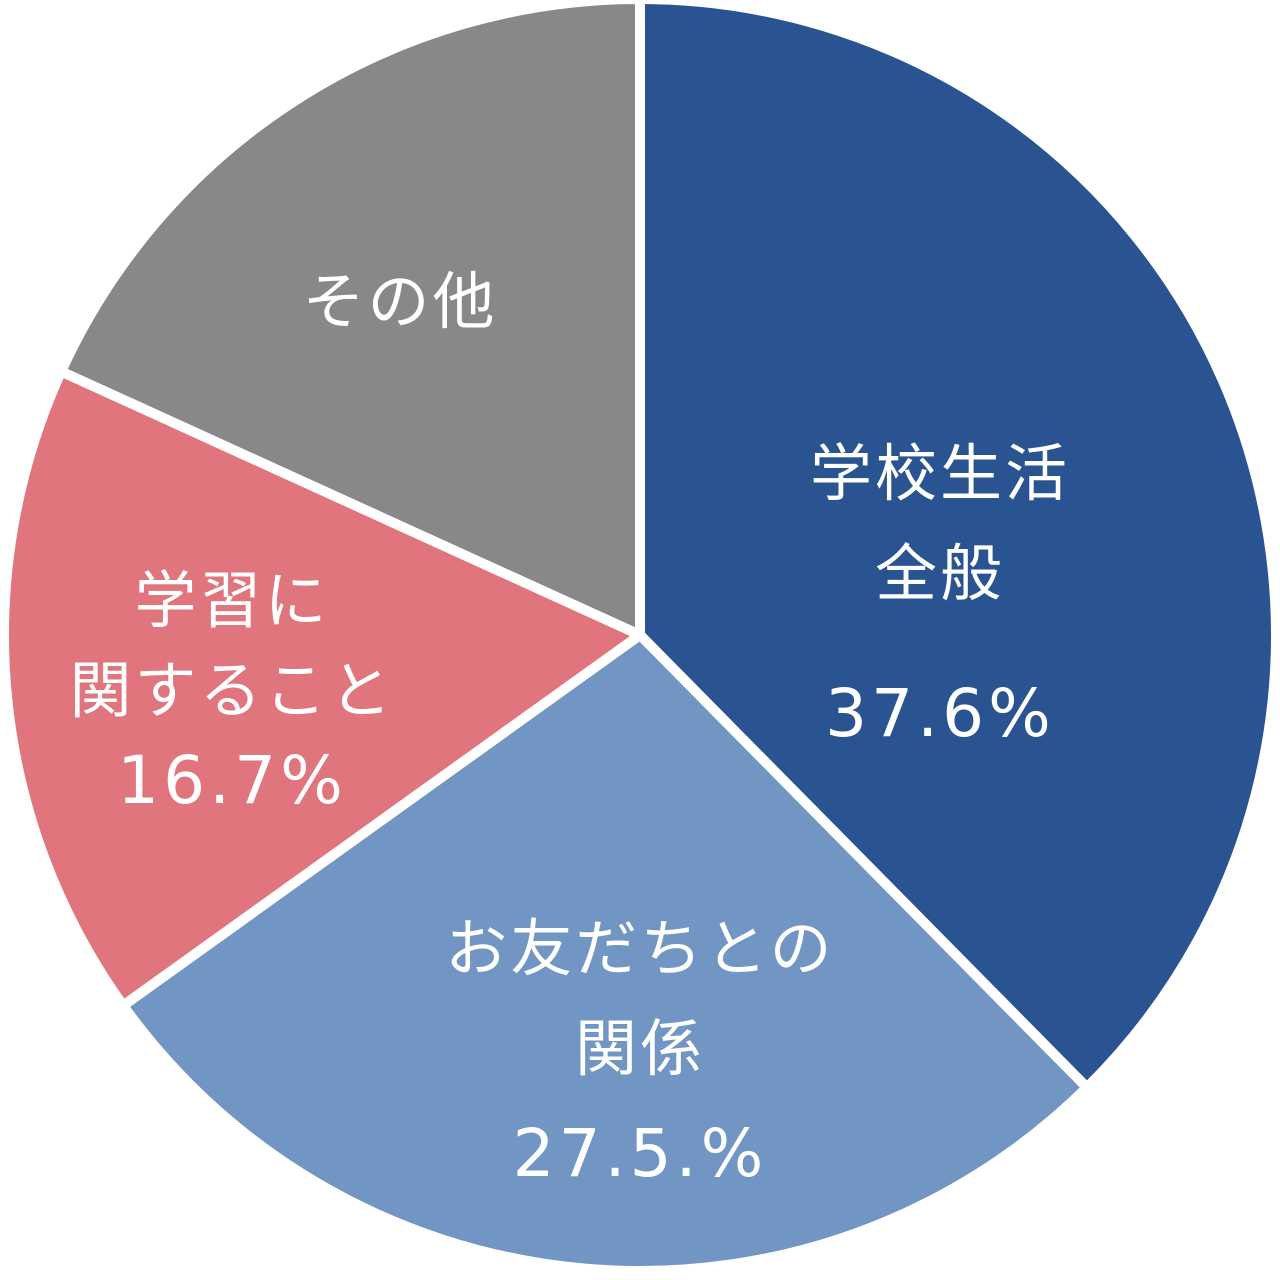 This screenshot has height=1280, width=1280. I want to click on slice-label-study-line-0: 学習に, so click(231, 600).